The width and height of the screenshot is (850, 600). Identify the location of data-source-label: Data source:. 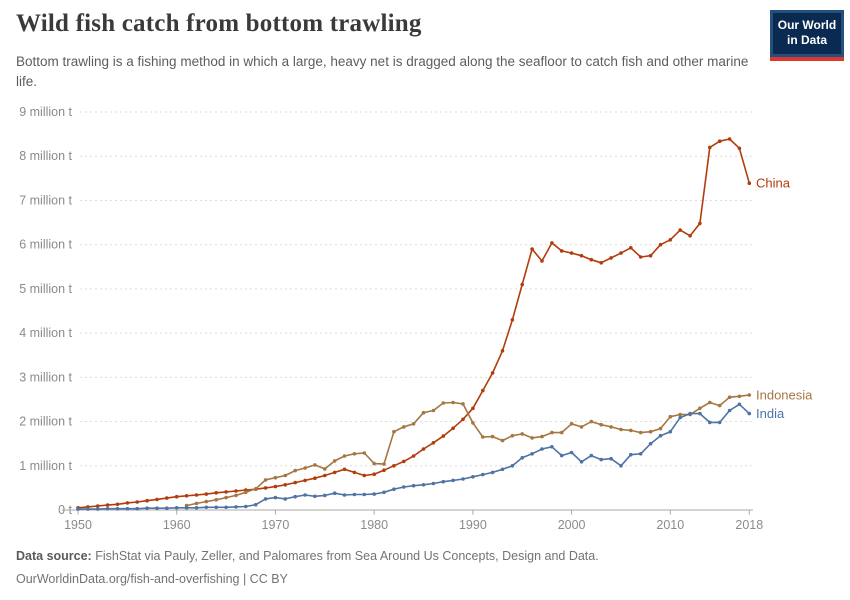
(54, 556).